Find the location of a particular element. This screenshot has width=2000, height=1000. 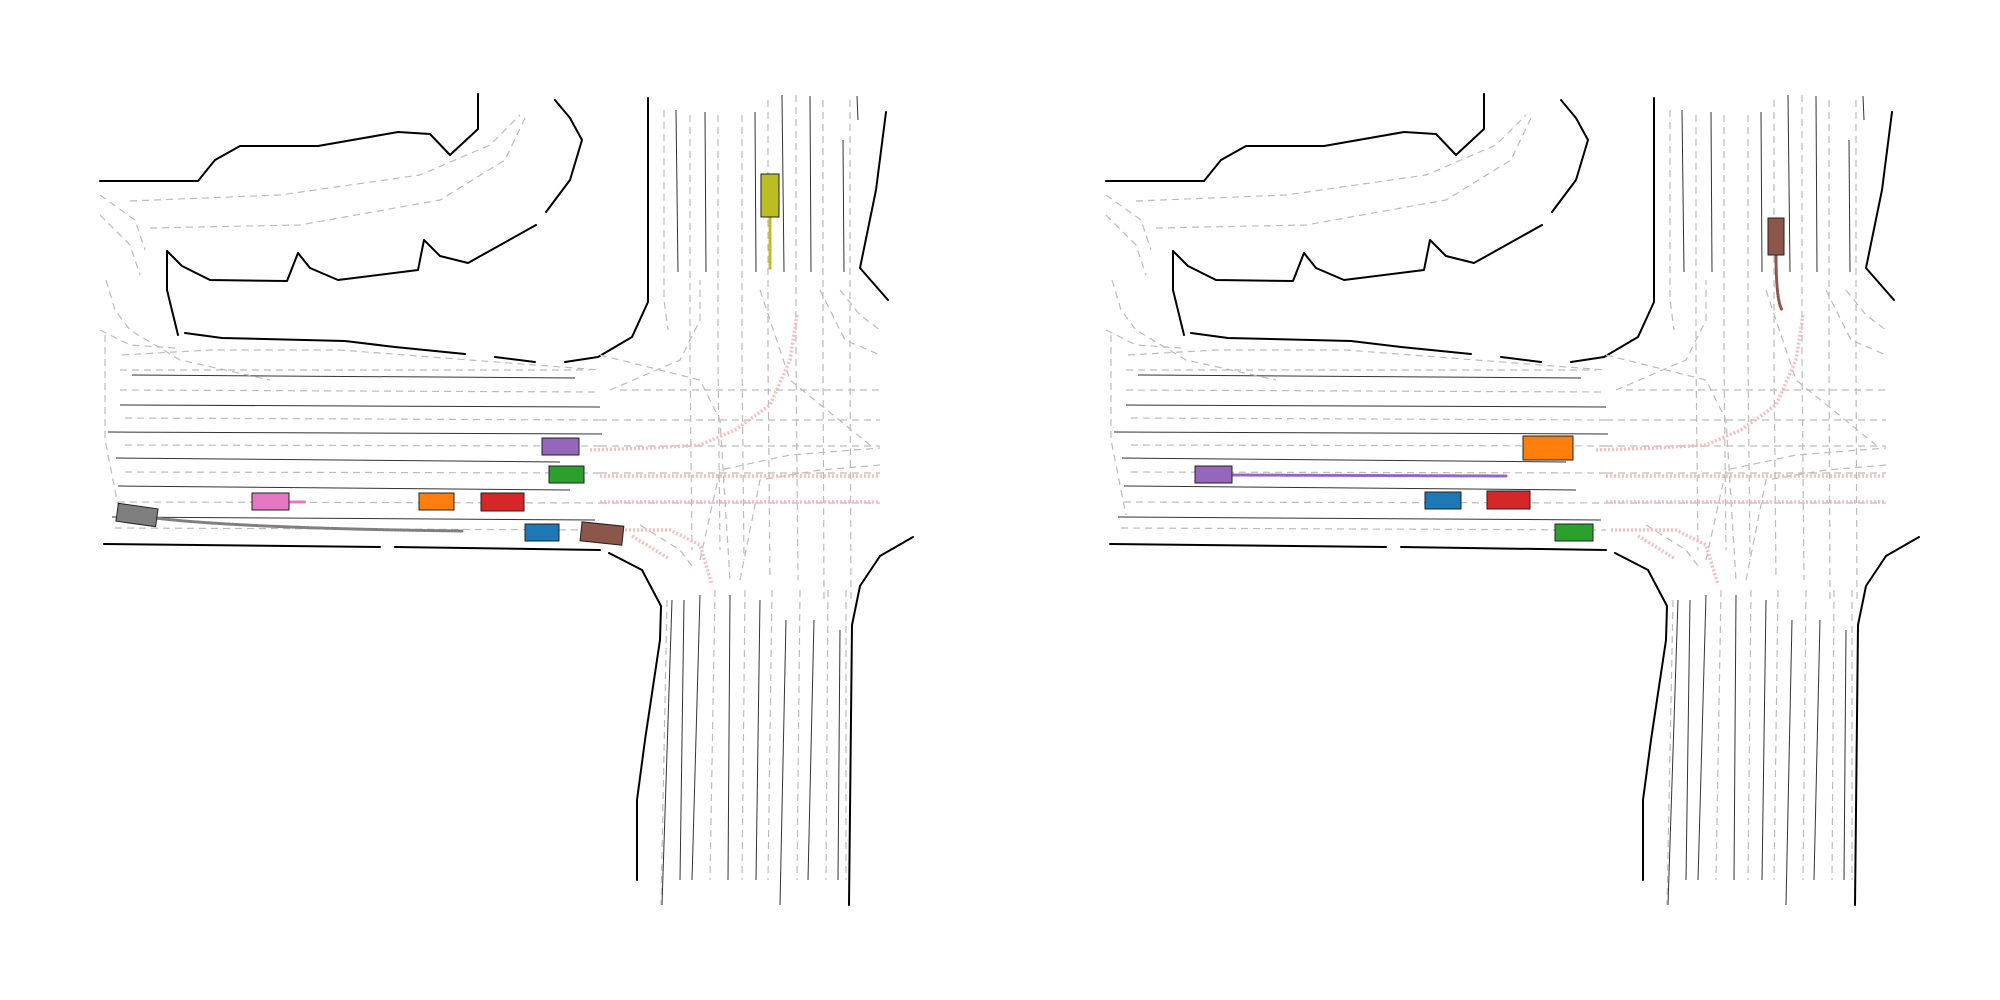

pink-vehicle is located at coordinates (270, 501).